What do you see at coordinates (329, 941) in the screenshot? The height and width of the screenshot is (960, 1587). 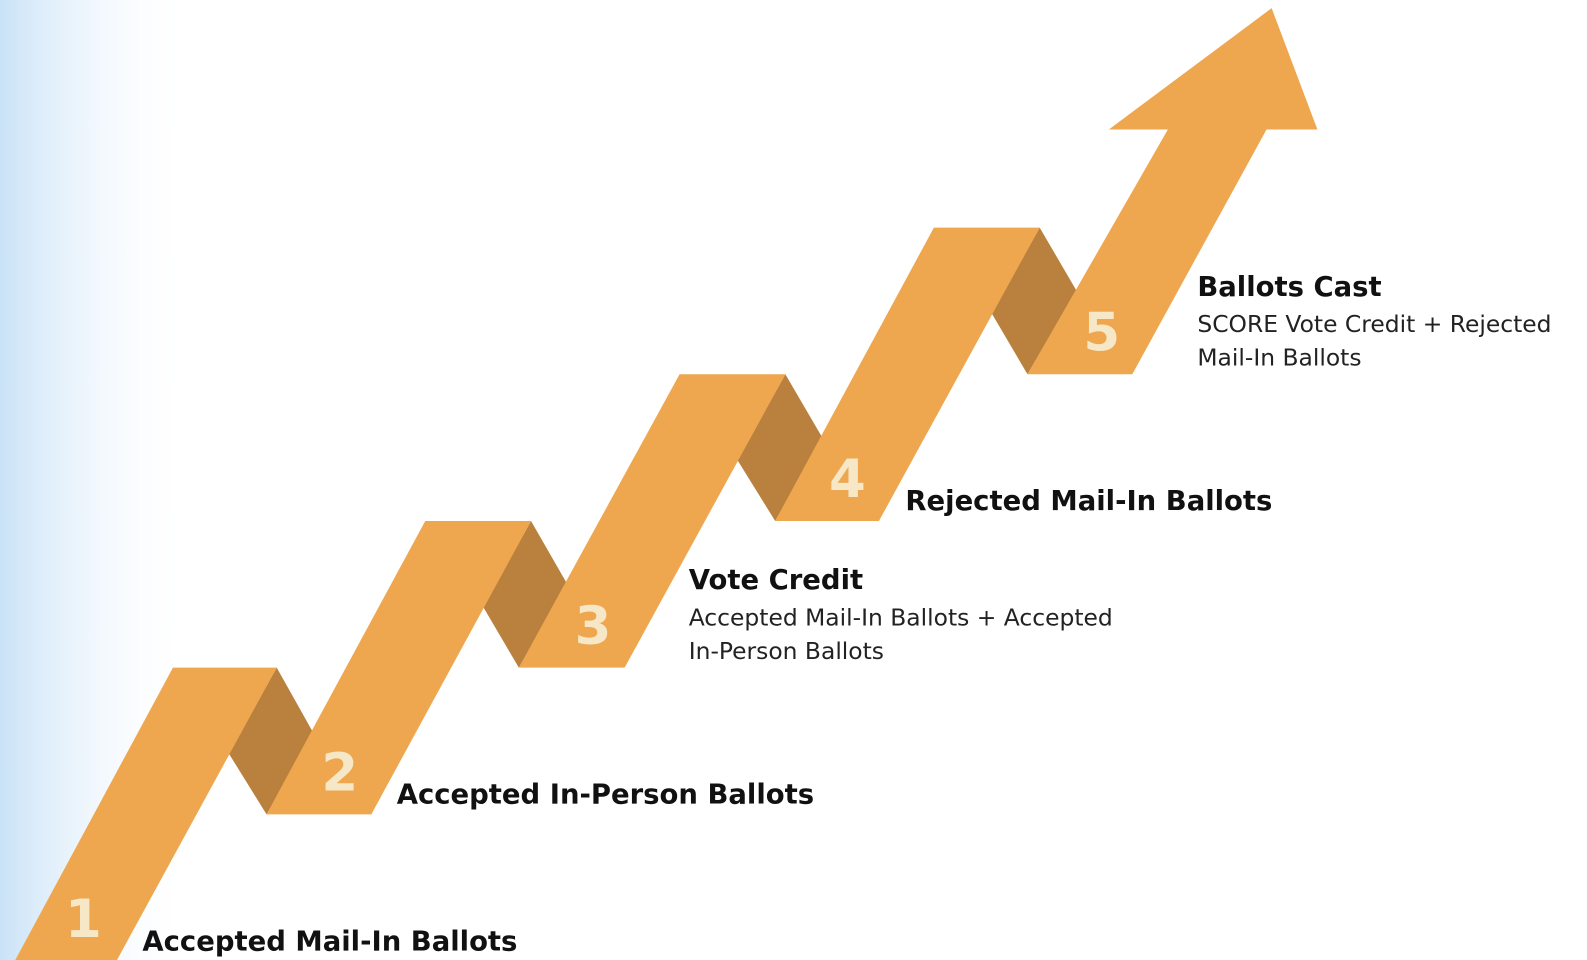 I see `step-title: Accepted Mail-In Ballots` at bounding box center [329, 941].